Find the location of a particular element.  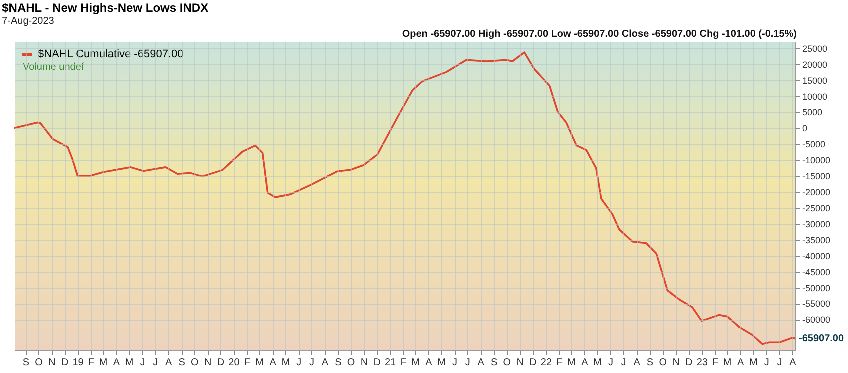

y-tick-label: 20000 is located at coordinates (815, 65).